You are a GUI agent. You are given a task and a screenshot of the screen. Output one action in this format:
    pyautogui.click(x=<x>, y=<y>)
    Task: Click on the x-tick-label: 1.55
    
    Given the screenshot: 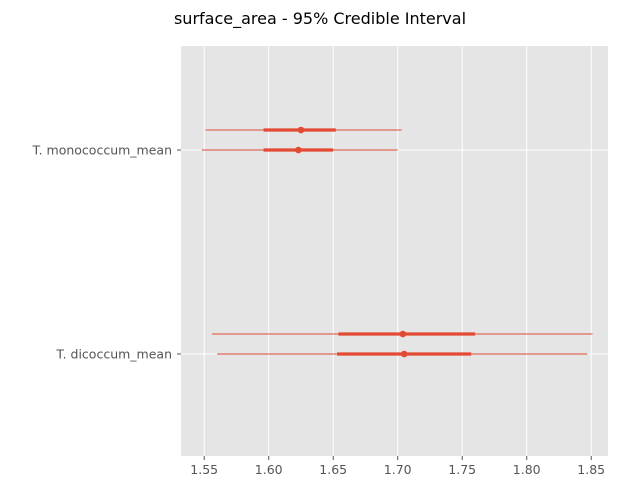 What is the action you would take?
    pyautogui.click(x=204, y=469)
    